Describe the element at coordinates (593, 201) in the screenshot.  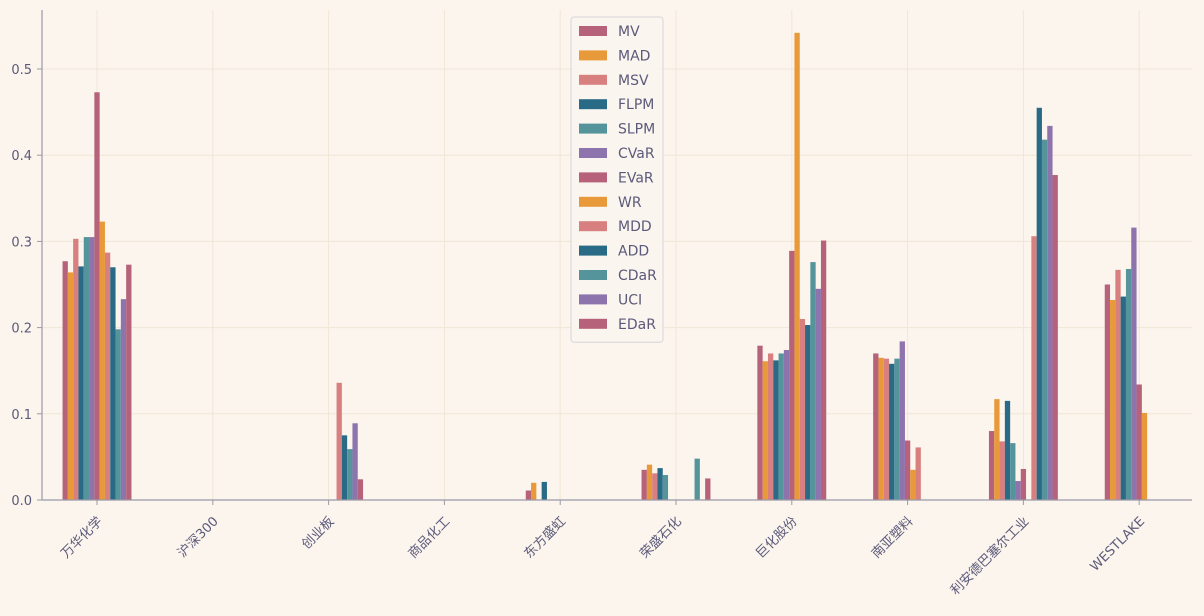
I see `legend-swatch-wr` at that location.